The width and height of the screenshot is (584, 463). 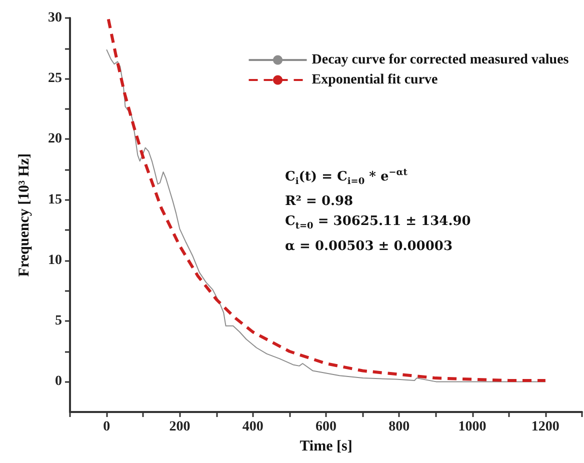 What do you see at coordinates (378, 223) in the screenshot?
I see `annotation: C$_{t=0}$ = 30625.11 ± 134.90` at bounding box center [378, 223].